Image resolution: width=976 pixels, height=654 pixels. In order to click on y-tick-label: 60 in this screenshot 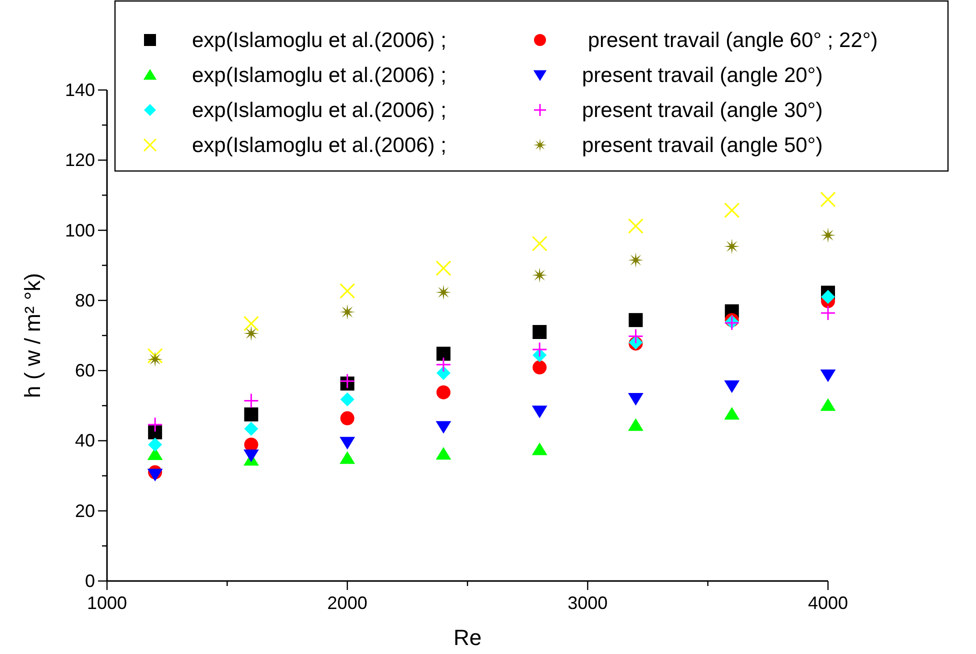, I will do `click(84, 370)`.